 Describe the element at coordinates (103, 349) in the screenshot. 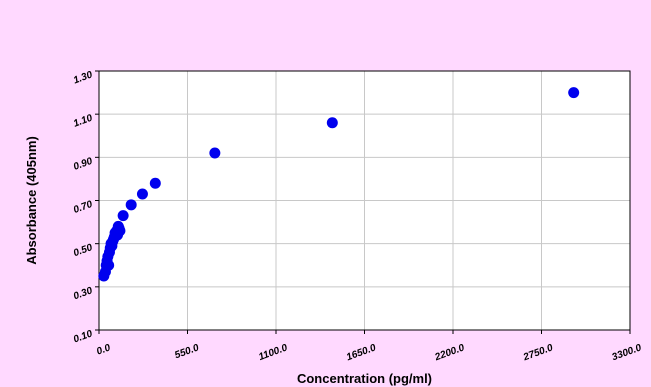

I see `x-tick-label: 0.0` at that location.